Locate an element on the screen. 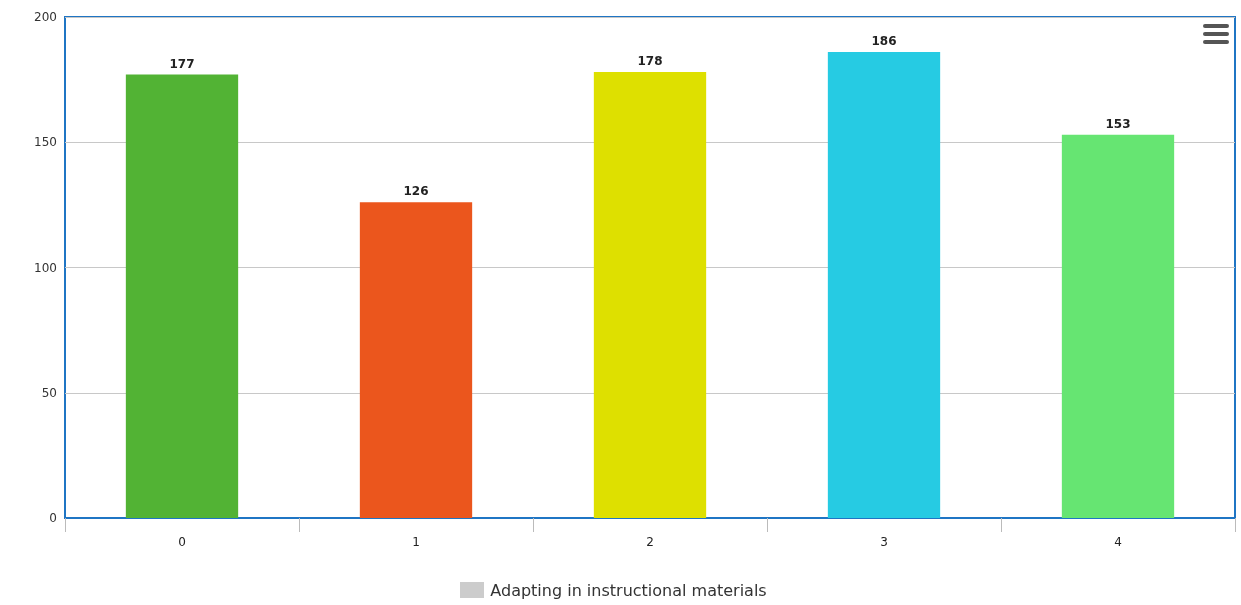 This screenshot has width=1241, height=605. y-tick-label: 150 is located at coordinates (45, 142).